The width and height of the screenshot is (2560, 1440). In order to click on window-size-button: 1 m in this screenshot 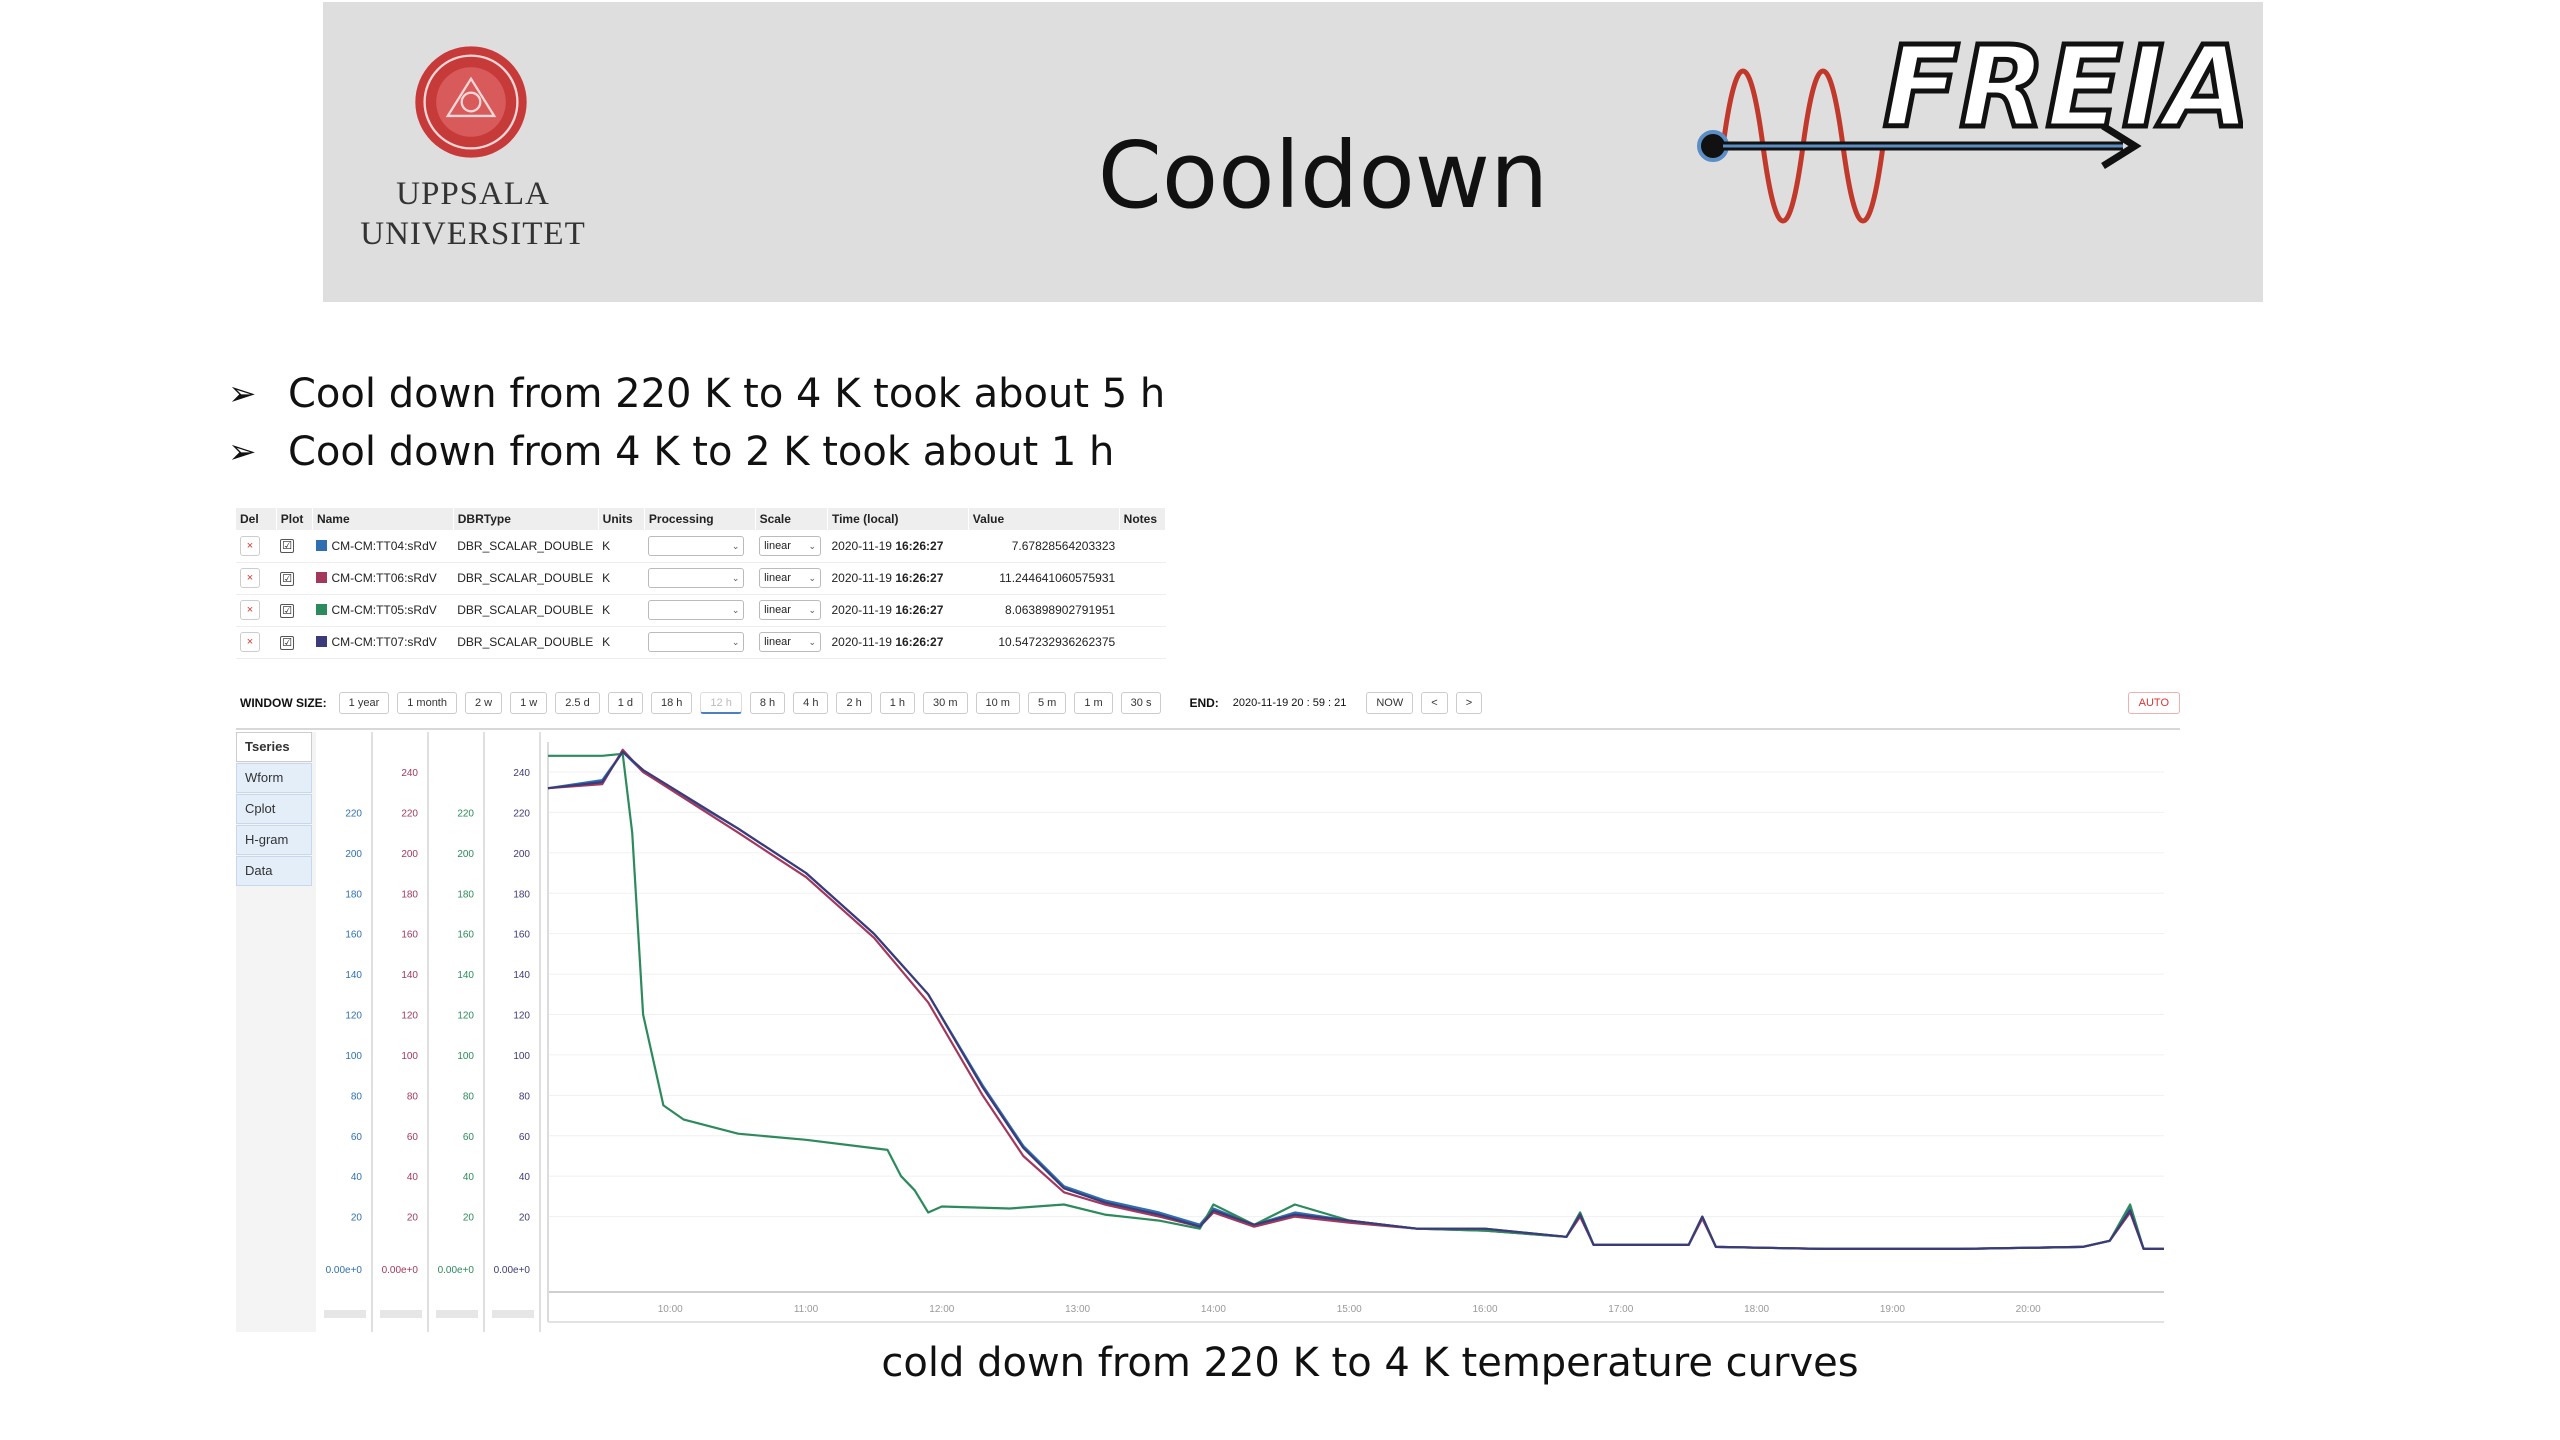, I will do `click(1093, 703)`.